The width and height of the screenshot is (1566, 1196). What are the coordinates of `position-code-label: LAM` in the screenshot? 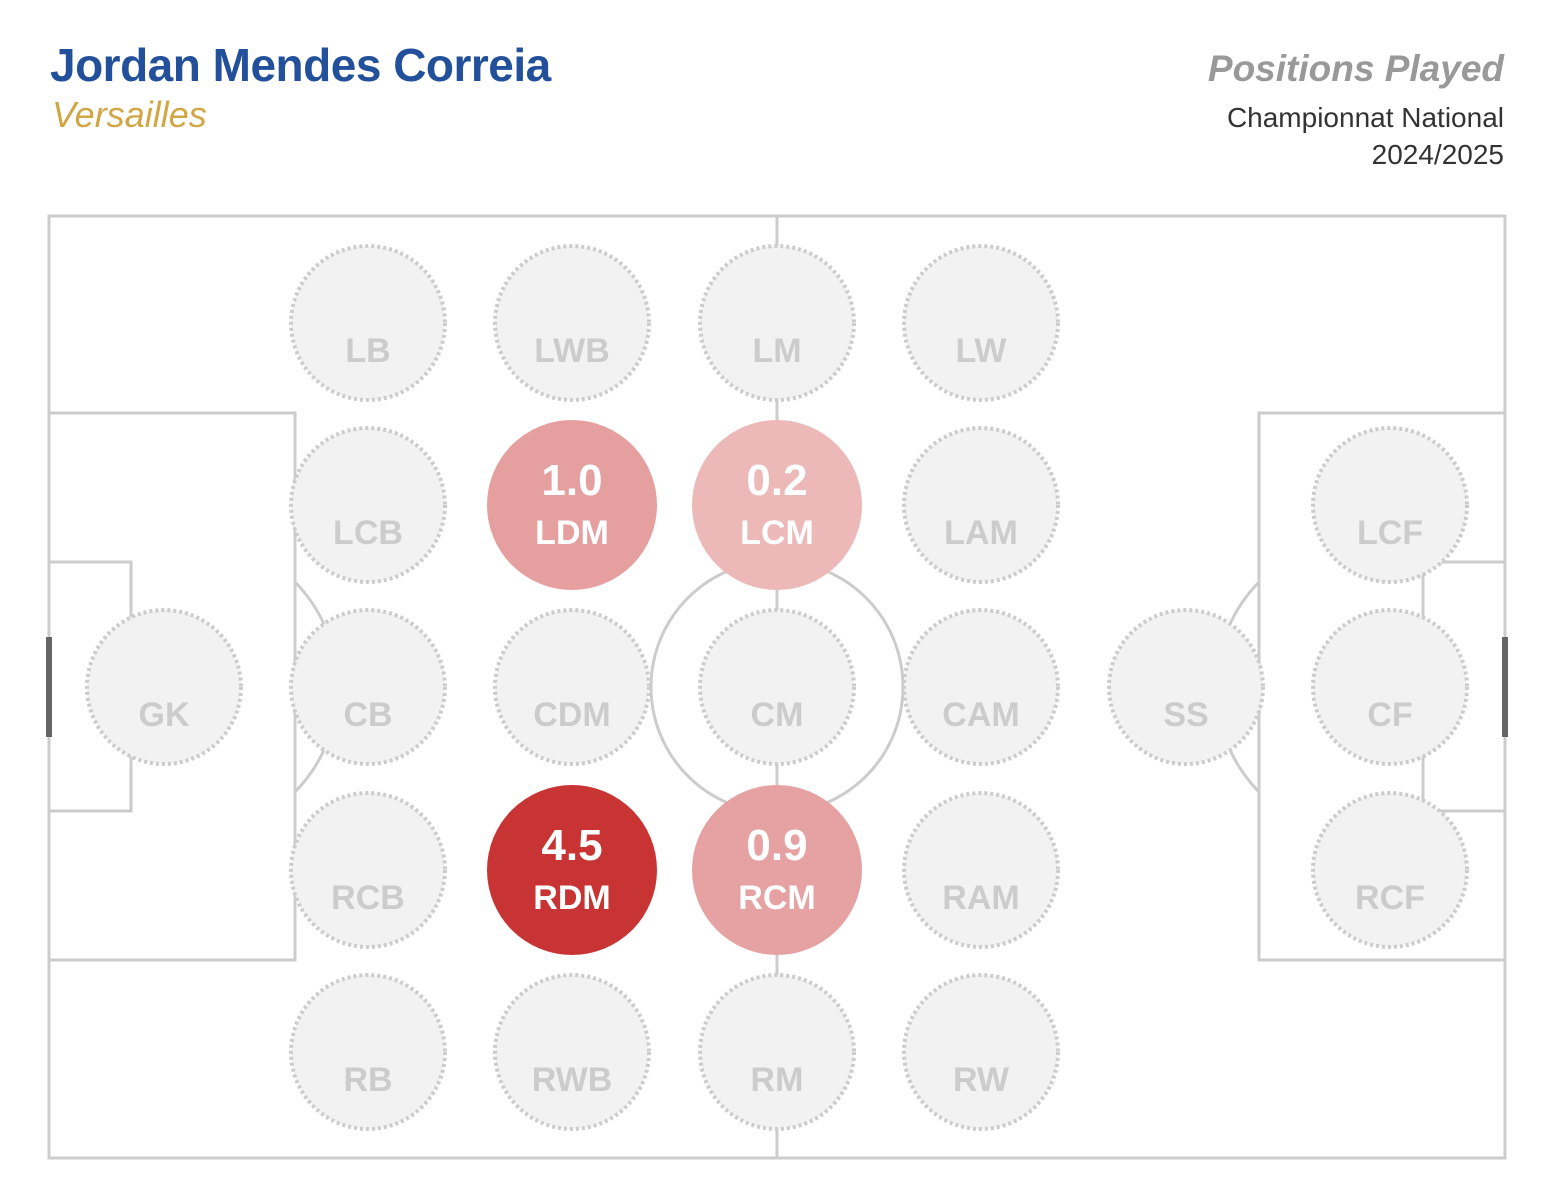 It's located at (981, 533).